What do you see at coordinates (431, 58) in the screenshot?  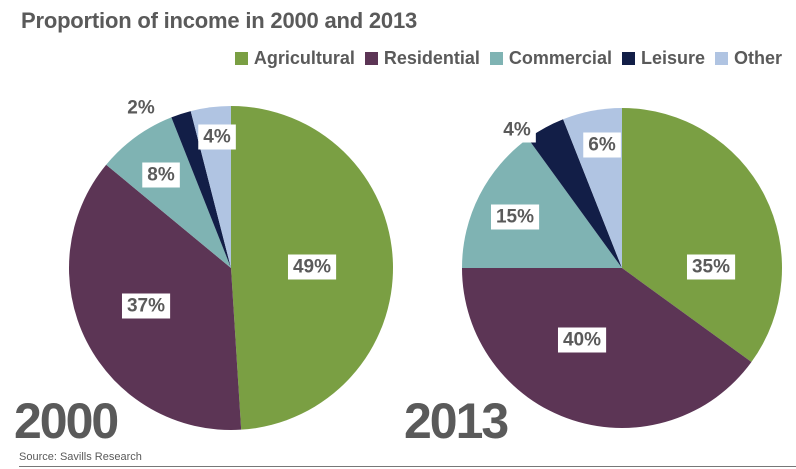 I see `legend-label: Residential` at bounding box center [431, 58].